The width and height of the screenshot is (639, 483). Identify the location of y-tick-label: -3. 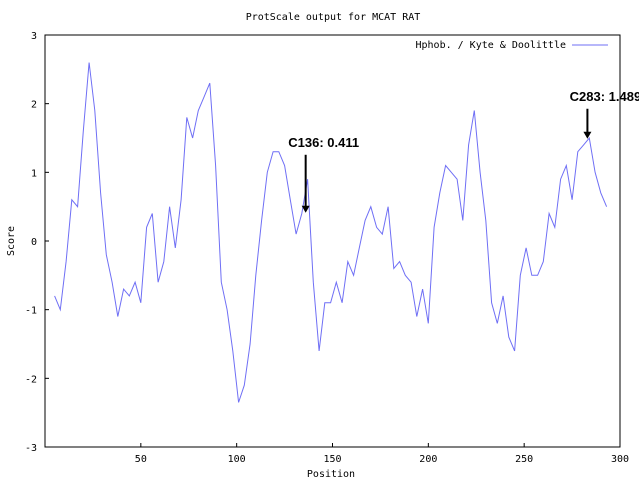
(31, 448).